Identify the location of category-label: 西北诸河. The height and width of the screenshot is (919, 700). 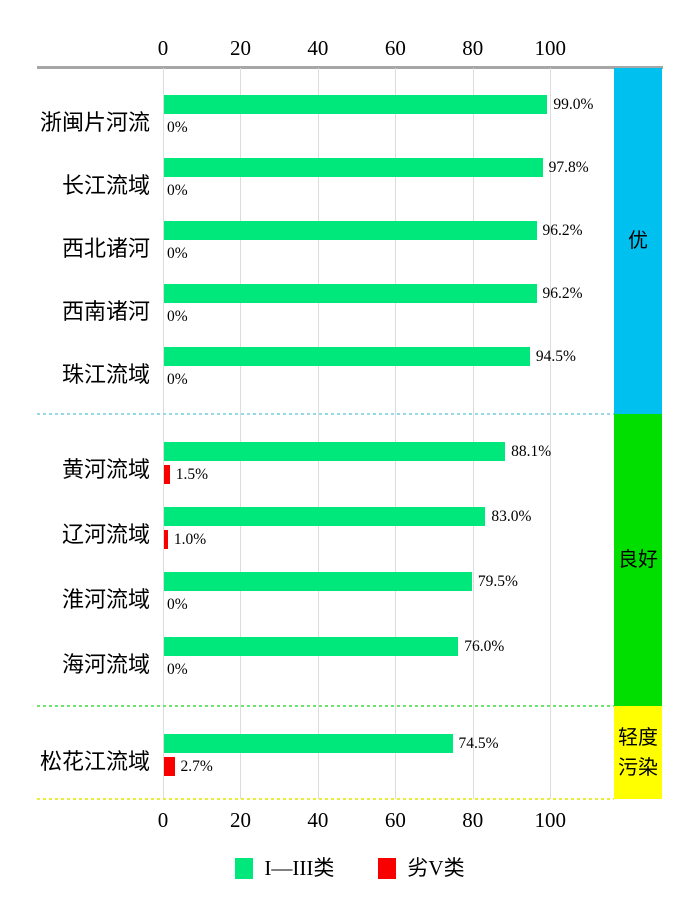
(105, 248).